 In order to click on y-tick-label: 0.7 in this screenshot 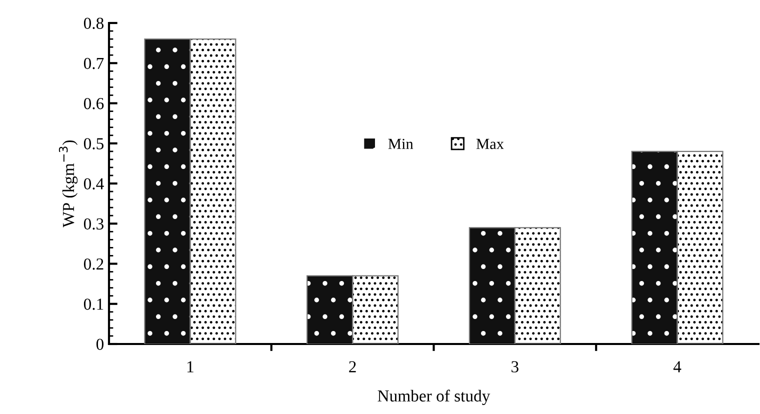, I will do `click(94, 64)`.